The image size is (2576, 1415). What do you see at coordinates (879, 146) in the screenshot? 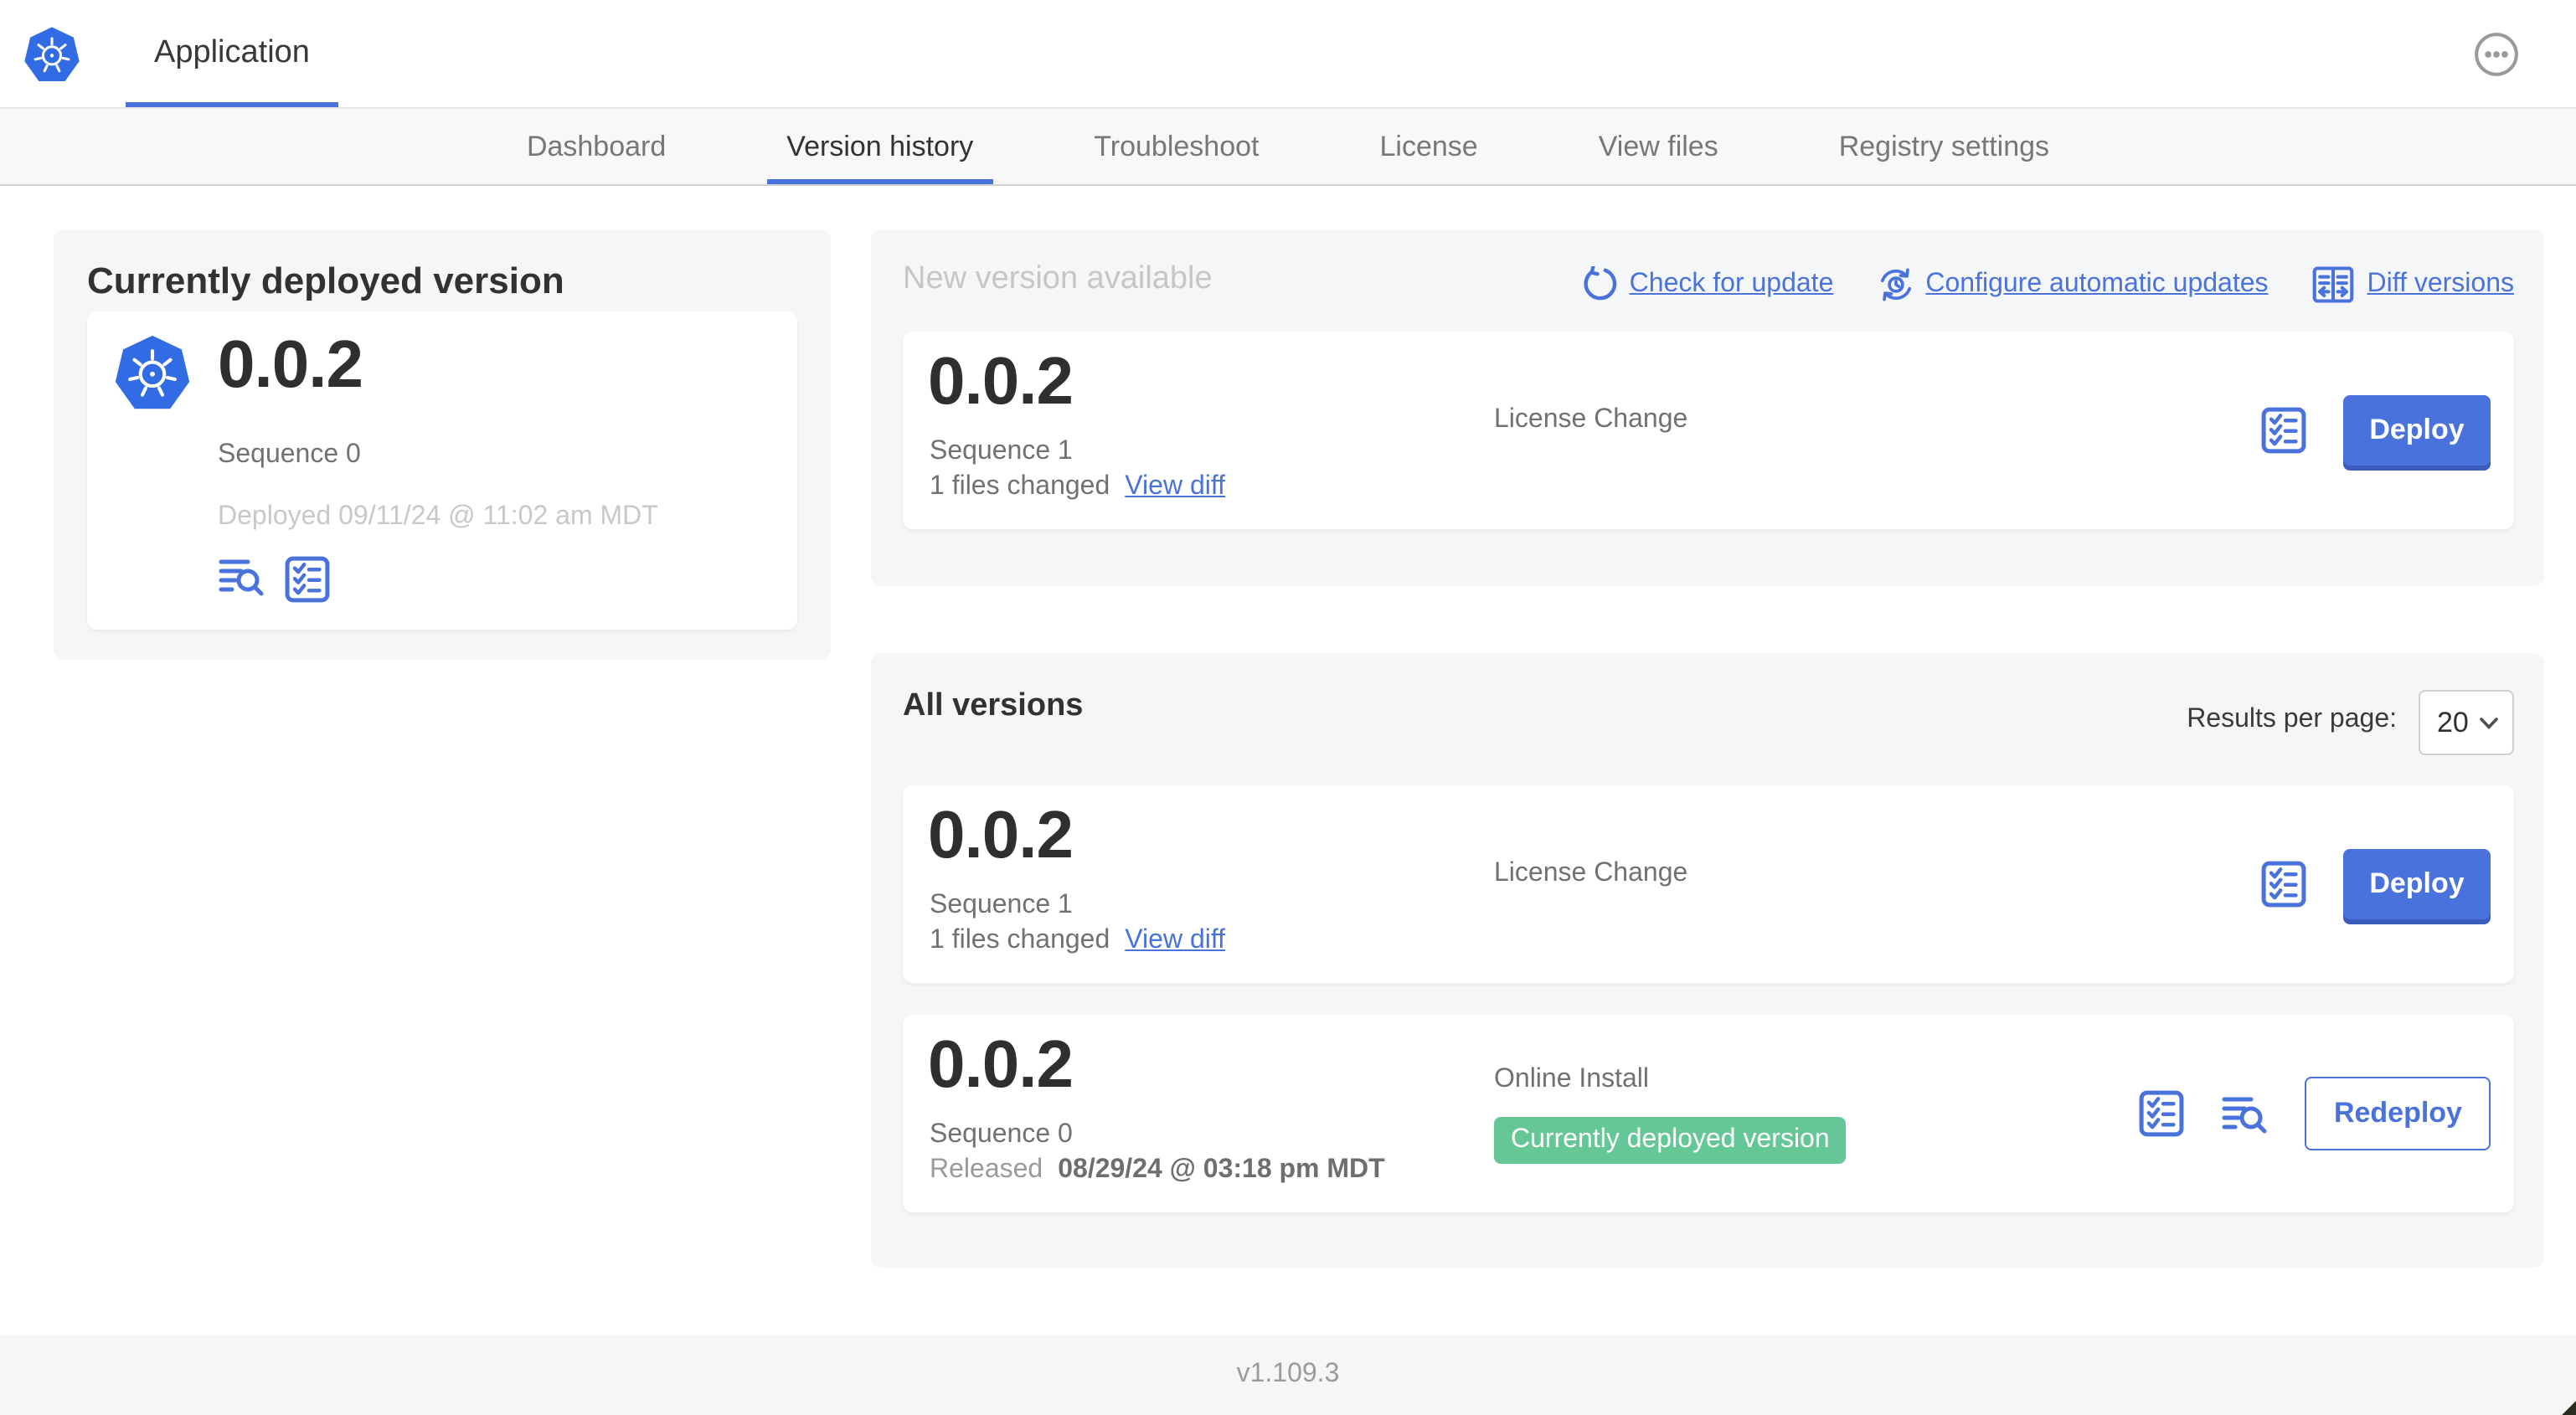
I see `tab-version-history: Version history` at bounding box center [879, 146].